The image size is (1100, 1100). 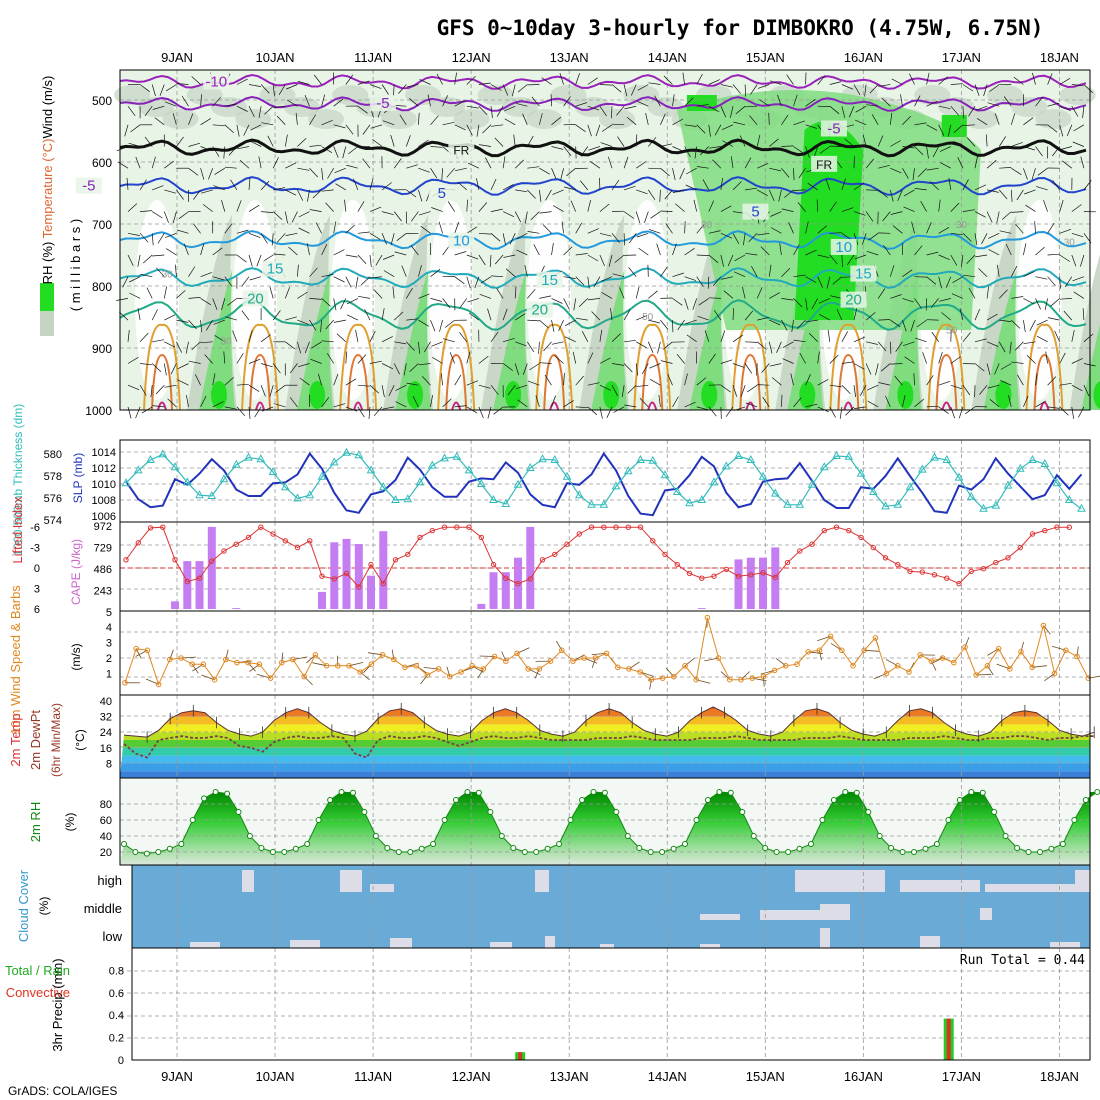 I want to click on rh-contour-label: 30, so click(x=707, y=225).